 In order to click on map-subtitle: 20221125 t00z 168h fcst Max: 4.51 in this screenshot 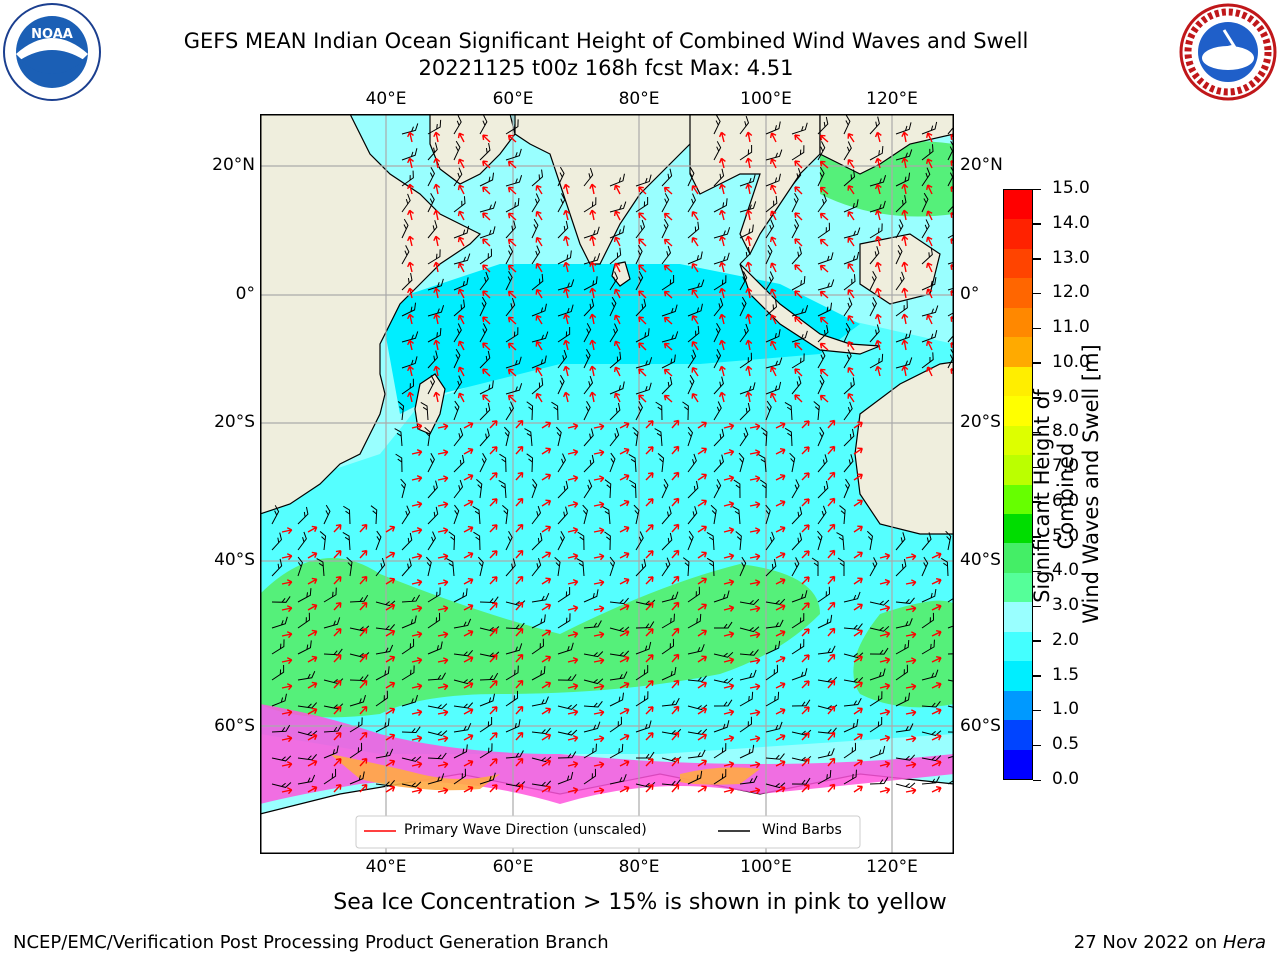, I will do `click(606, 68)`.